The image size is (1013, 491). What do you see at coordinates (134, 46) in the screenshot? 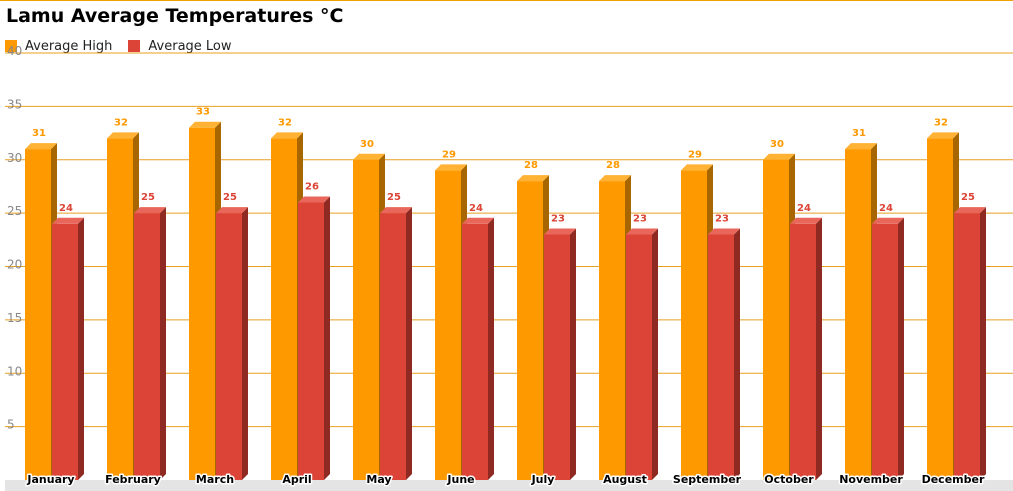
I see `legend-swatch-low` at bounding box center [134, 46].